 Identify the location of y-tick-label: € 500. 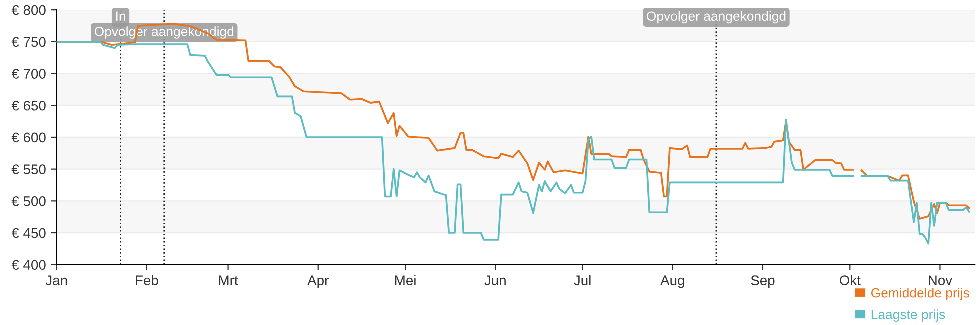
(29, 201).